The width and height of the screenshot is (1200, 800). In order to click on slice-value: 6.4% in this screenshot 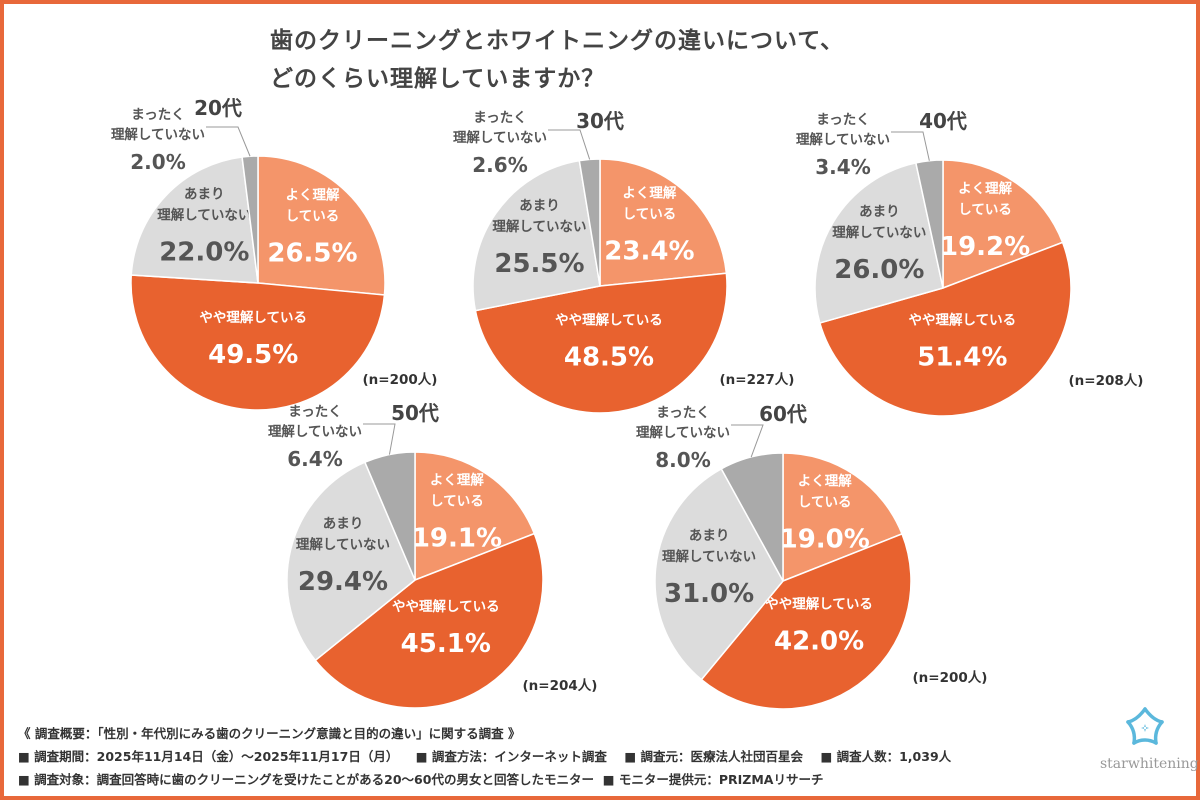, I will do `click(314, 459)`.